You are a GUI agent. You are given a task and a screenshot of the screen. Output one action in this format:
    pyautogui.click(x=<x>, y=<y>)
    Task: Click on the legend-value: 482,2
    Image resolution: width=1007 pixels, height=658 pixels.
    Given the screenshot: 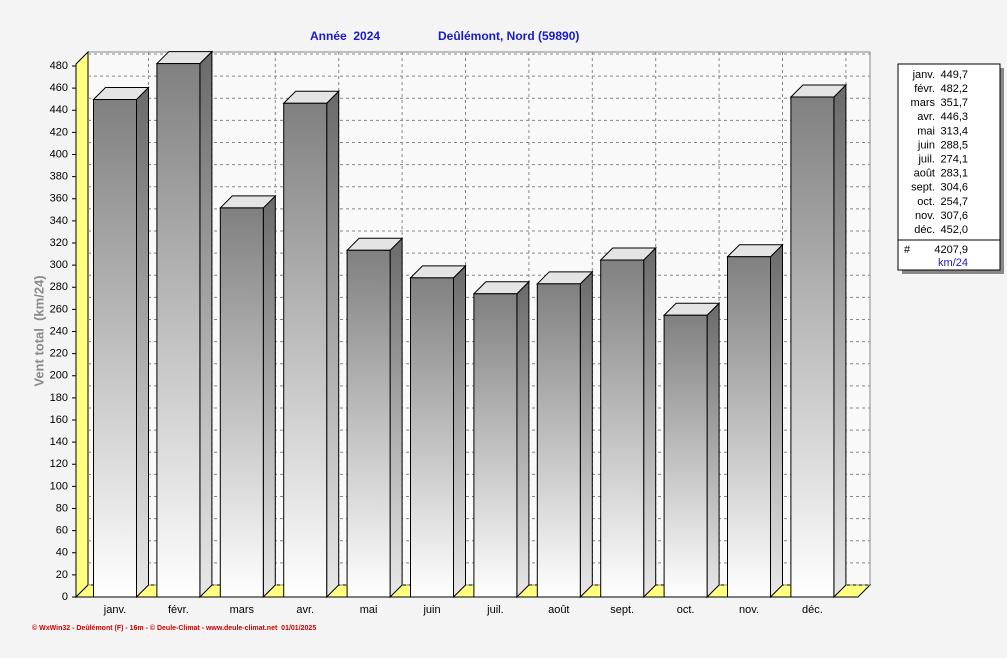 What is the action you would take?
    pyautogui.click(x=954, y=89)
    